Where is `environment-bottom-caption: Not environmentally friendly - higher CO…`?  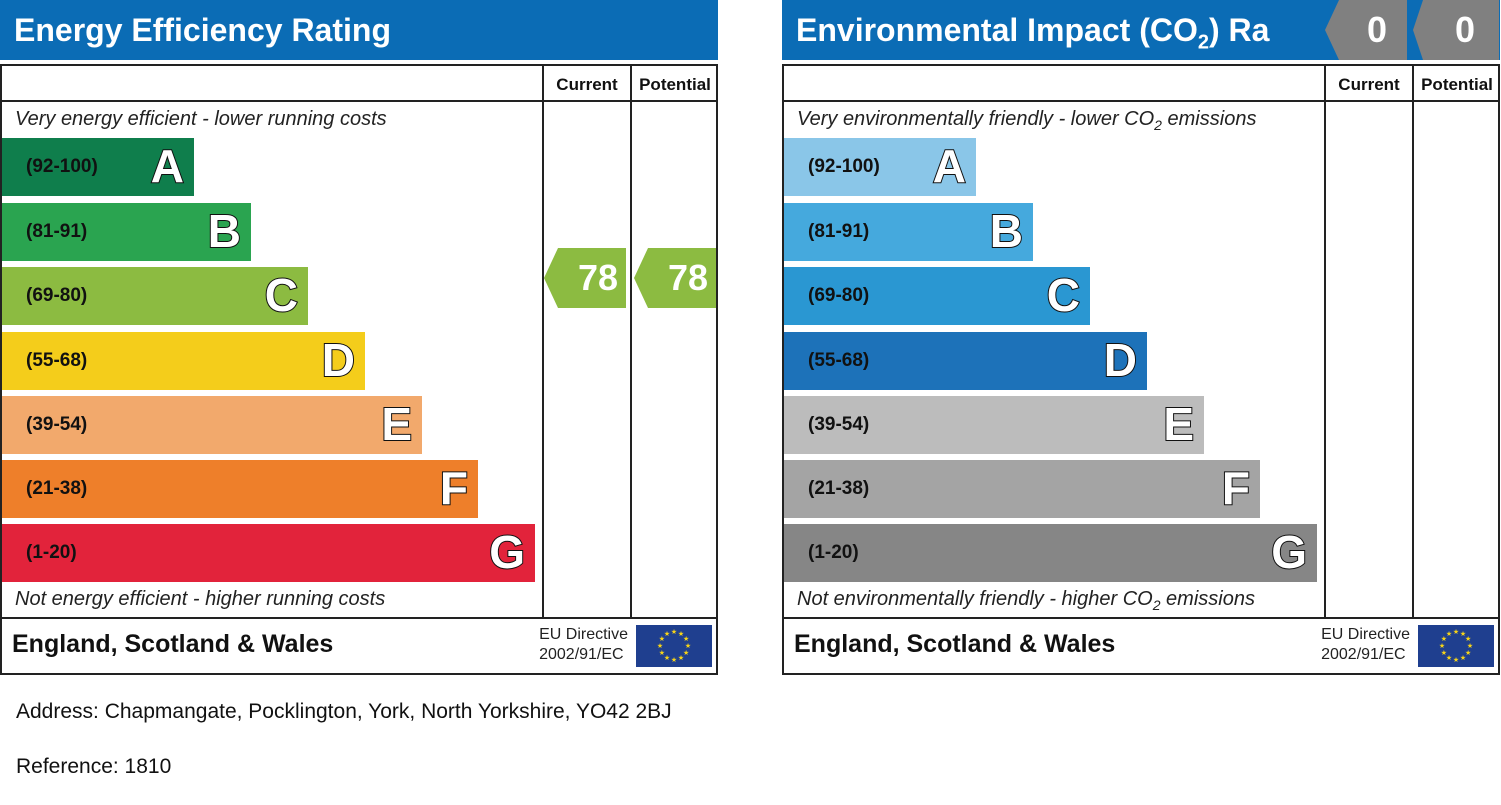 environment-bottom-caption: Not environmentally friendly - higher CO… is located at coordinates (1026, 600).